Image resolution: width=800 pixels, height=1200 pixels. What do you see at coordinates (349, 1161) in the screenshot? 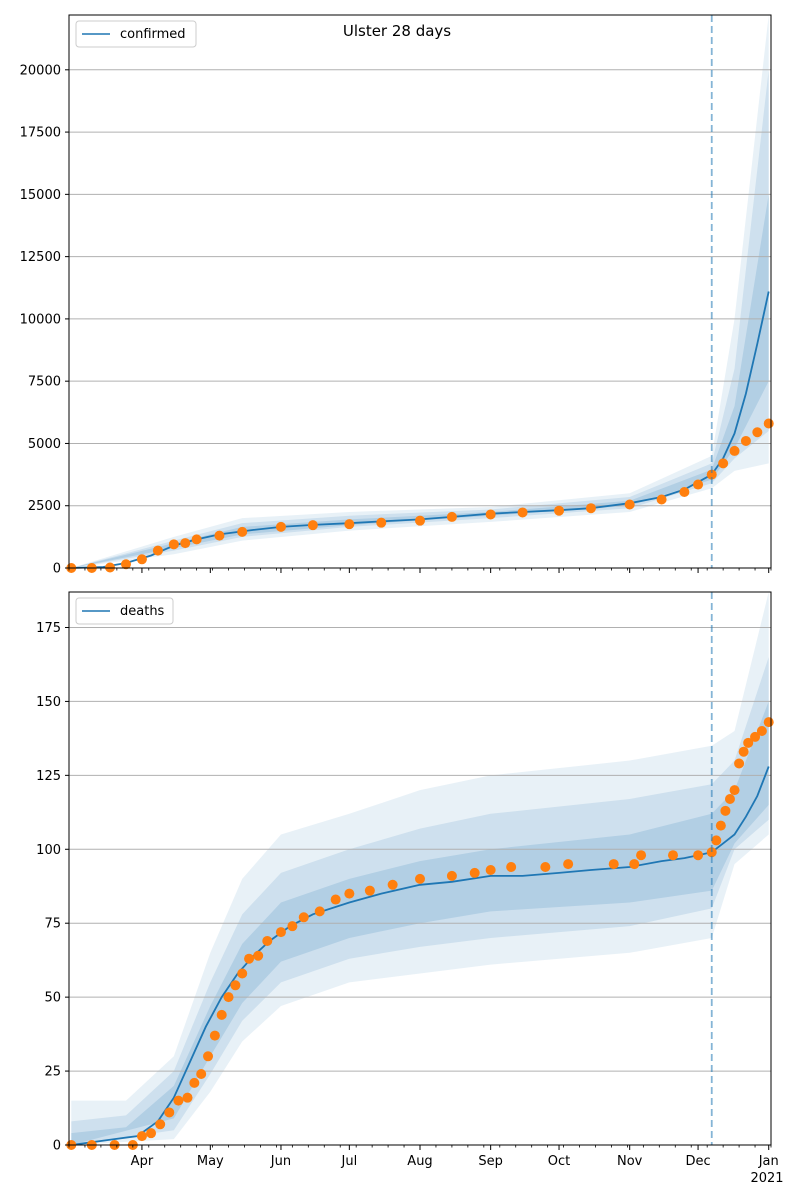
I see `x-tick-label: Jul` at bounding box center [349, 1161].